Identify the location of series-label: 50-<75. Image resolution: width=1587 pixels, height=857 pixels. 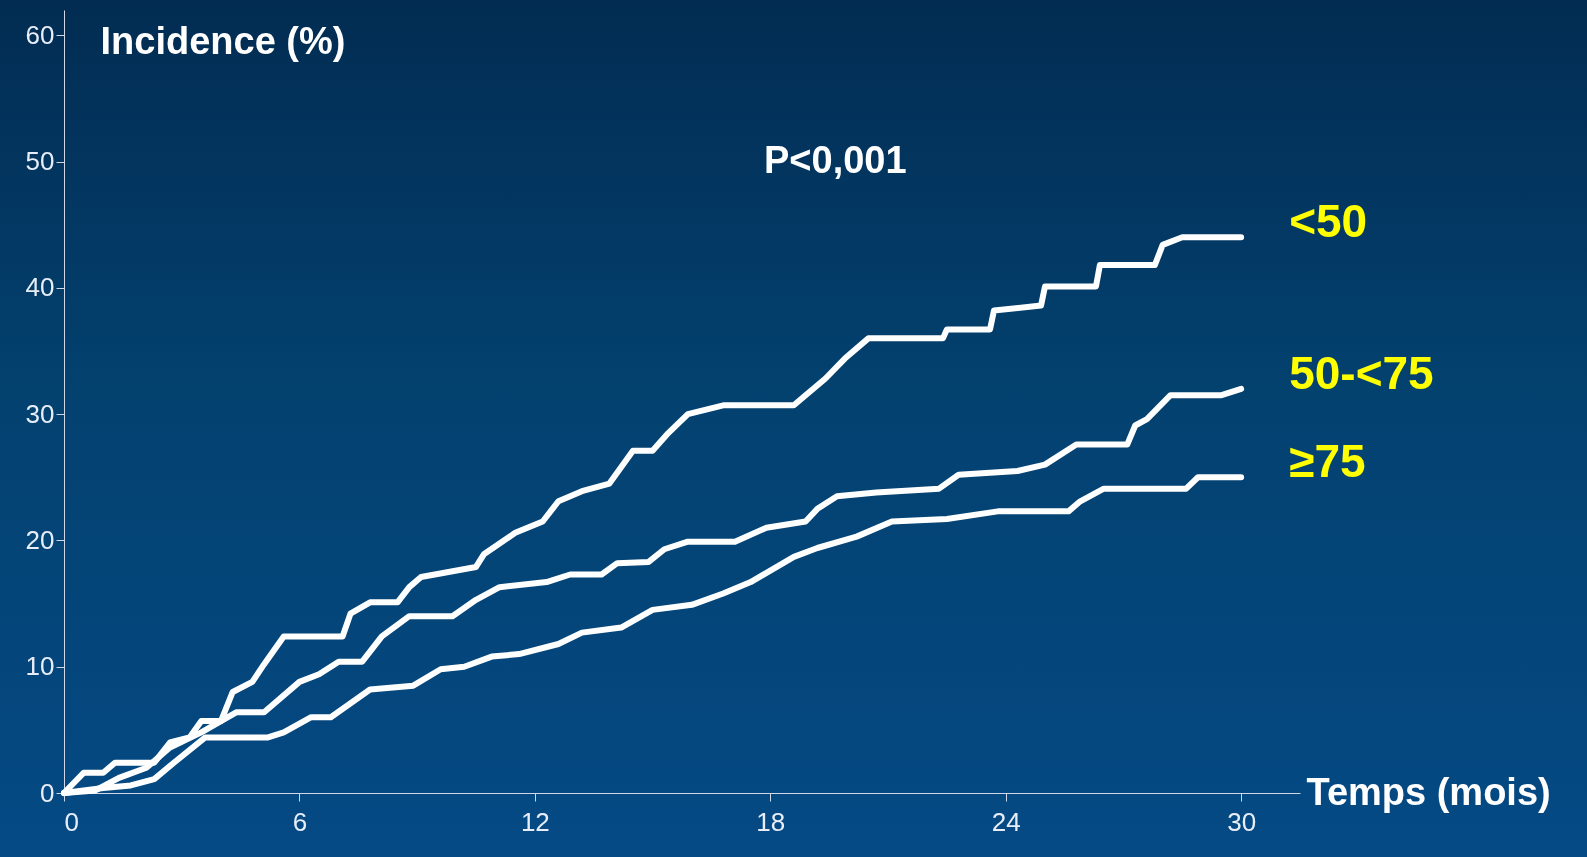
(1361, 372).